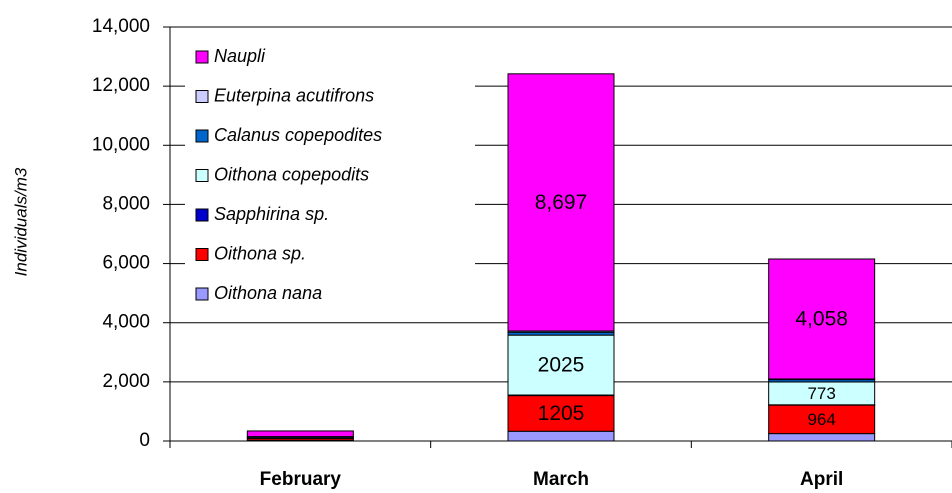 The image size is (952, 493). I want to click on y-tick-label: 14,000, so click(121, 26).